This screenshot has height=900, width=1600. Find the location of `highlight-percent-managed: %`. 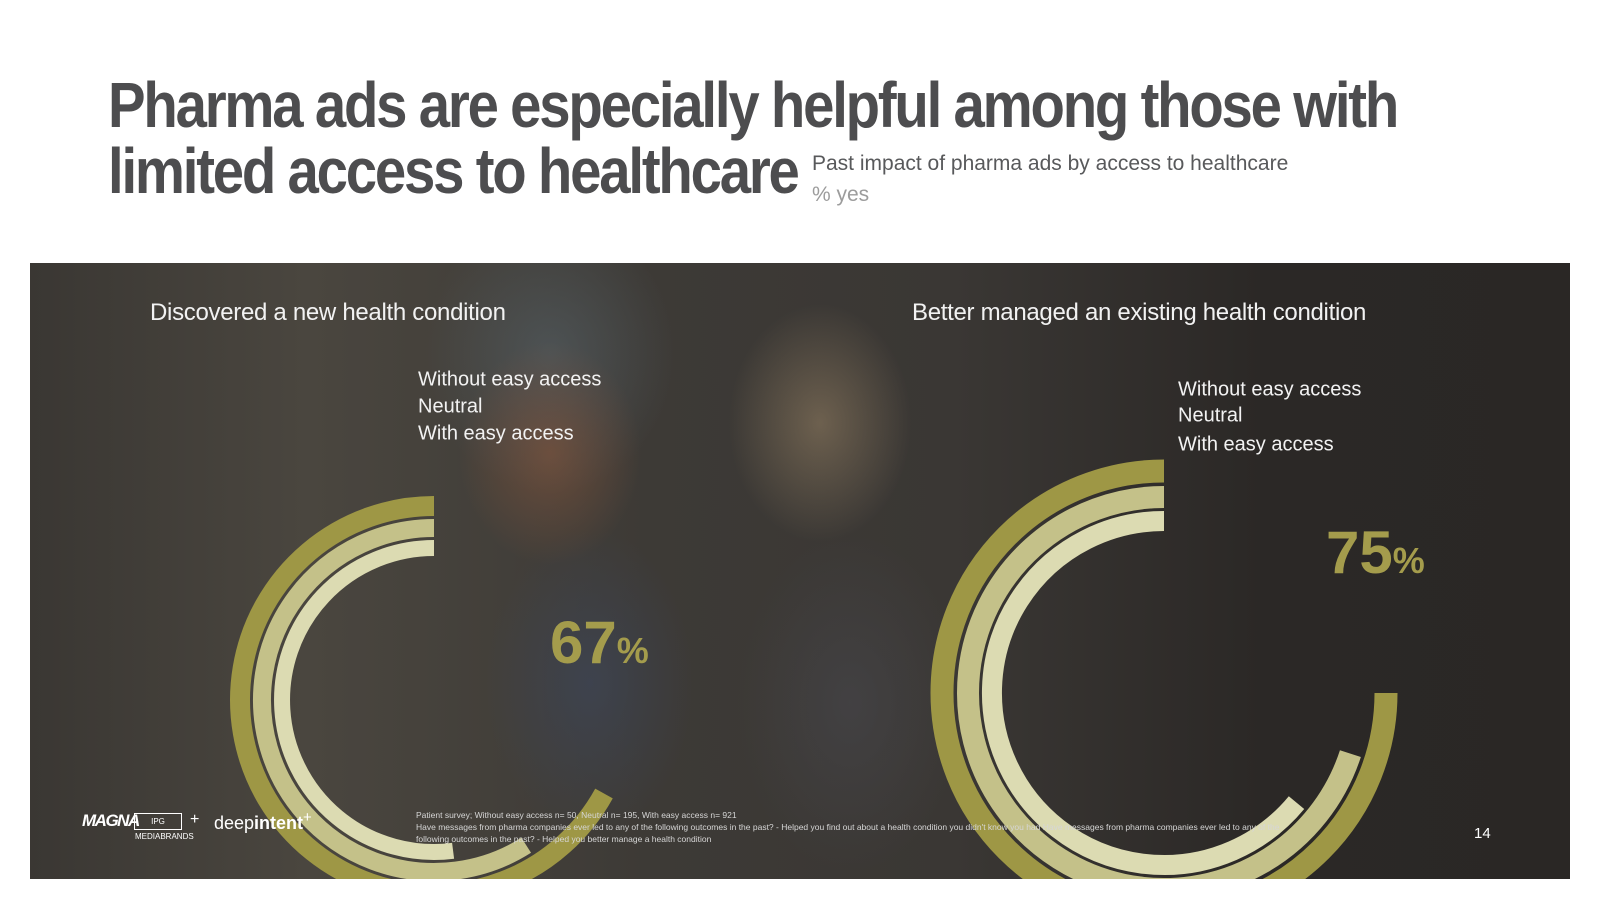

highlight-percent-managed: % is located at coordinates (1409, 560).